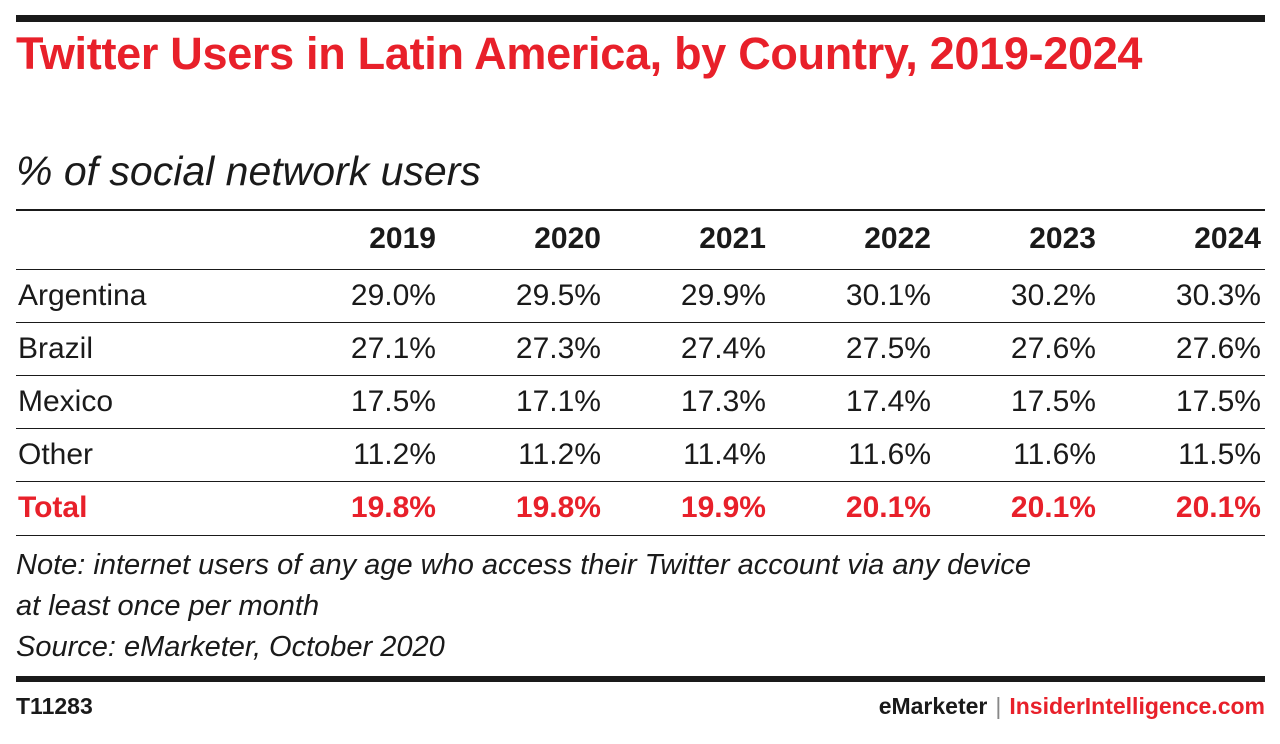 This screenshot has width=1280, height=744. What do you see at coordinates (558, 401) in the screenshot?
I see `table-cell: 17.1%` at bounding box center [558, 401].